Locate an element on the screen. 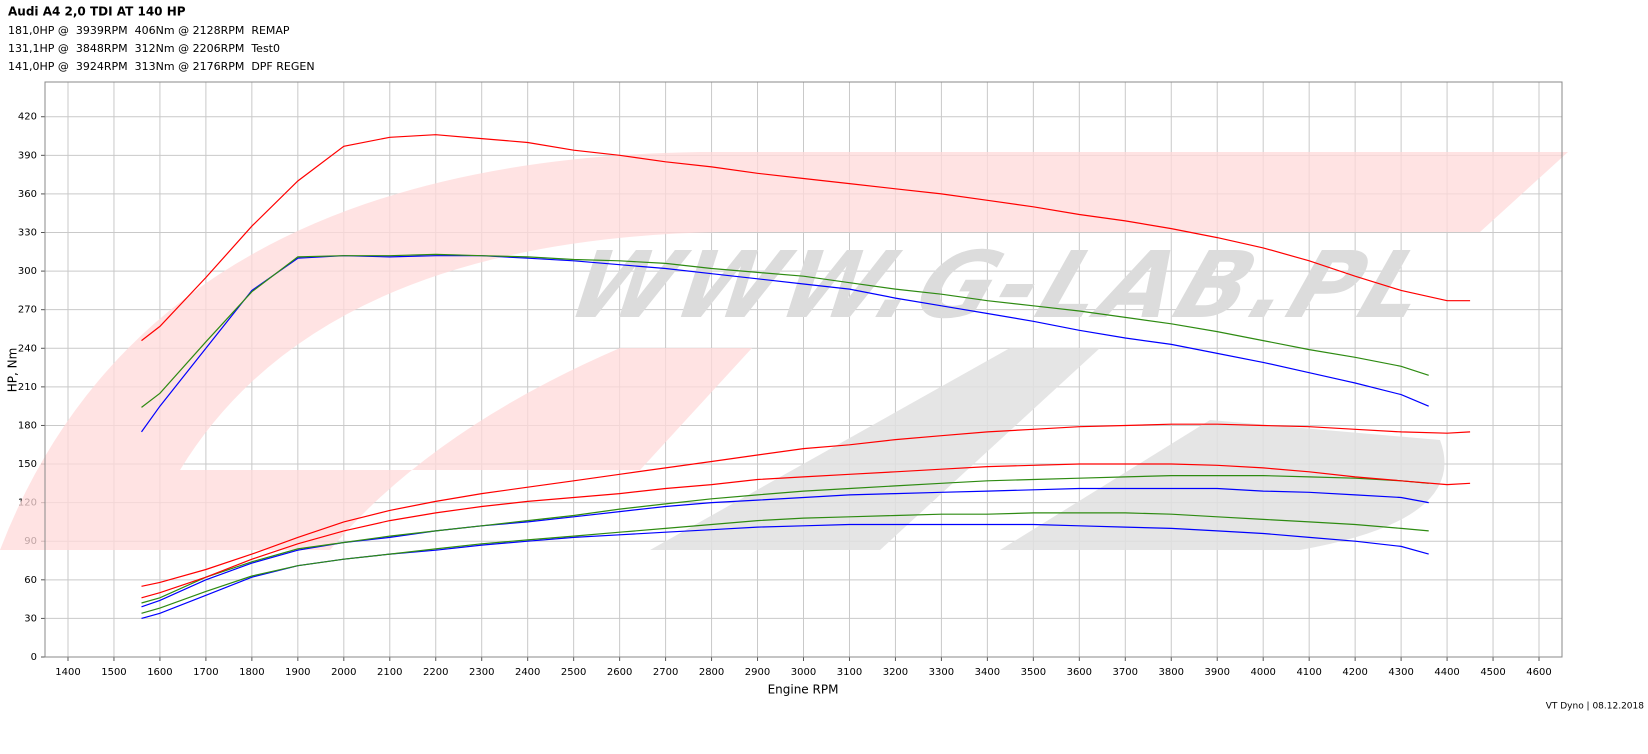 The height and width of the screenshot is (754, 1648). x-tick-label: 3000 is located at coordinates (803, 672).